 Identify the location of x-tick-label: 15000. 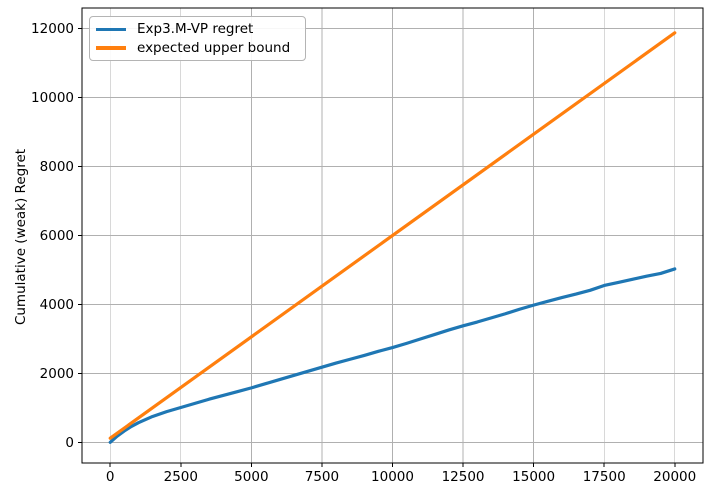
(533, 477).